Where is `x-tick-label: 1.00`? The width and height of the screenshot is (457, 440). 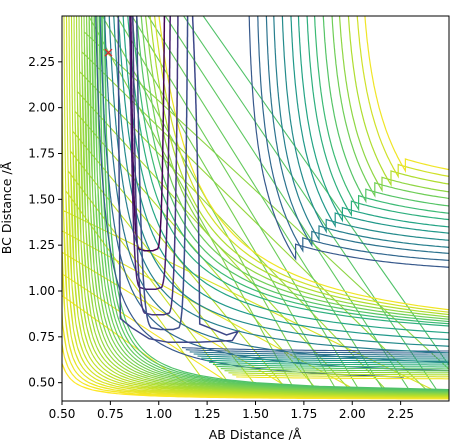 x-tick-label: 1.00 is located at coordinates (158, 414).